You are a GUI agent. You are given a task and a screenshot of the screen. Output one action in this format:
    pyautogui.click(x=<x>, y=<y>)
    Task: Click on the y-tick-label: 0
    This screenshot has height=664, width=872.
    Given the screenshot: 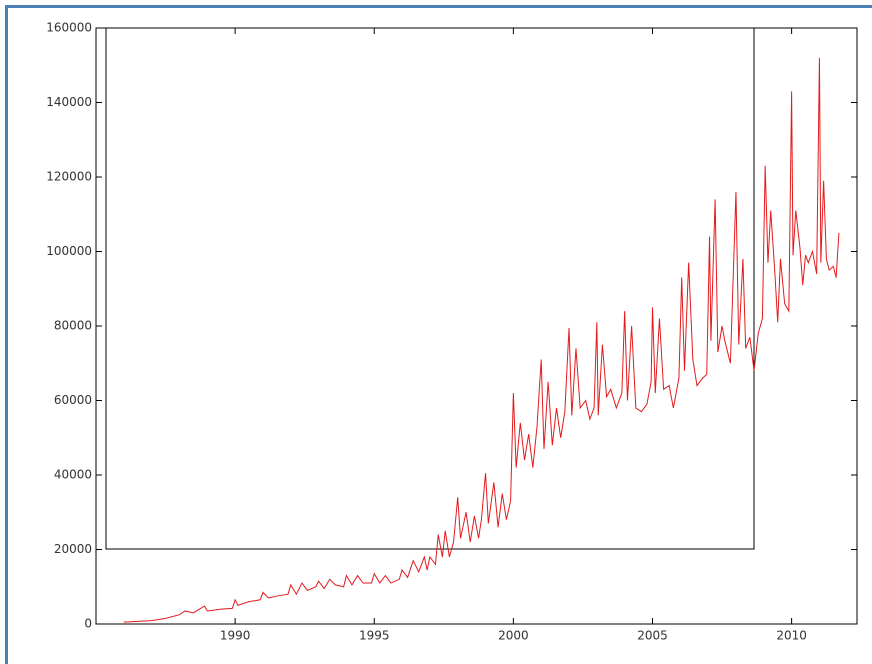 What is the action you would take?
    pyautogui.click(x=88, y=624)
    